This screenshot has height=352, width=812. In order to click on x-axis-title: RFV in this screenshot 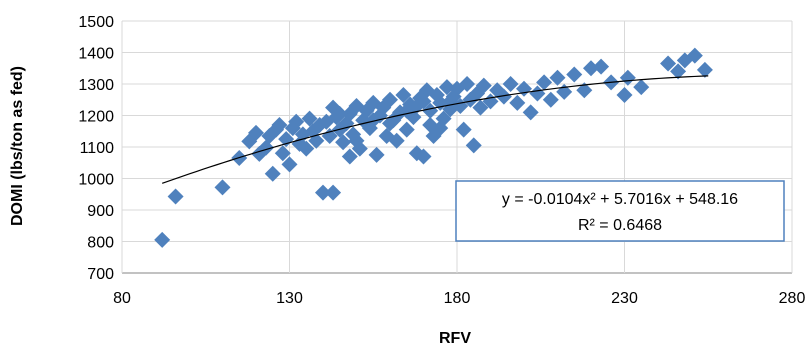, I will do `click(455, 338)`.